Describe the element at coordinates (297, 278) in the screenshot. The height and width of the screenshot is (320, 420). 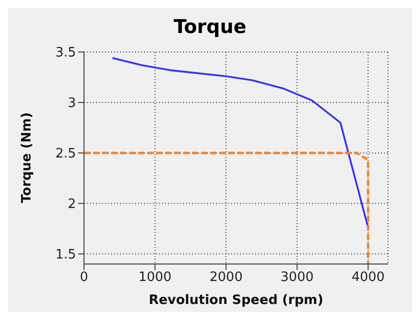
I see `x-tick-label: 3000` at that location.